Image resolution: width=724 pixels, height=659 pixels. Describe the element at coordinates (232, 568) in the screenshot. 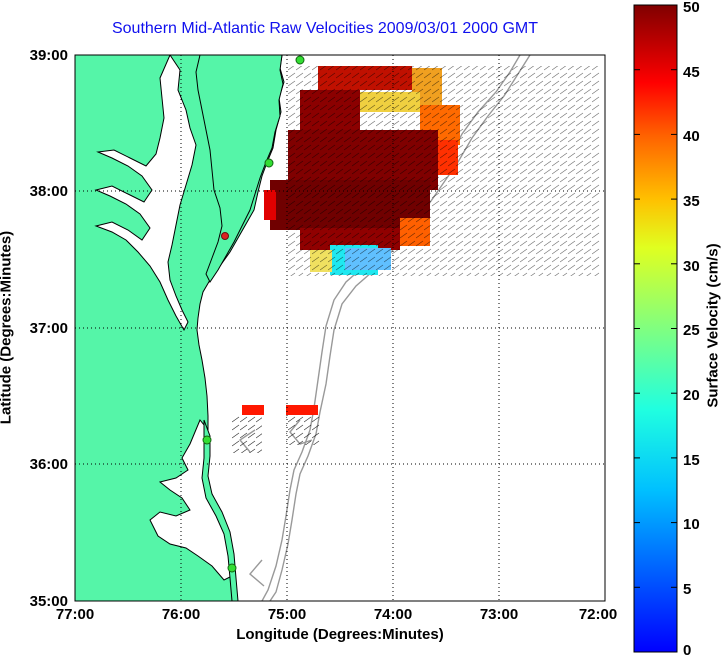

I see `station-marker-hatteras` at that location.